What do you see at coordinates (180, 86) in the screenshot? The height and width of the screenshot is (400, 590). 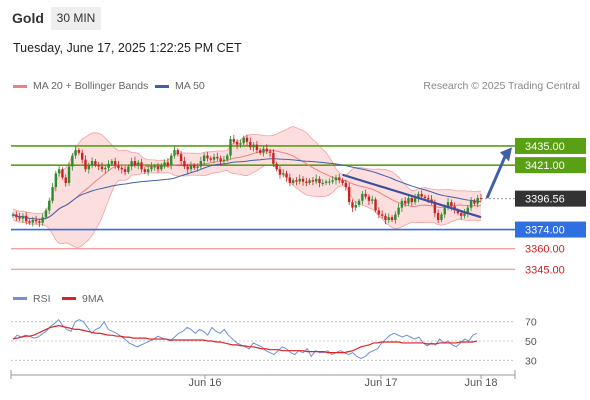 I see `legend-ma50: MA 50` at bounding box center [180, 86].